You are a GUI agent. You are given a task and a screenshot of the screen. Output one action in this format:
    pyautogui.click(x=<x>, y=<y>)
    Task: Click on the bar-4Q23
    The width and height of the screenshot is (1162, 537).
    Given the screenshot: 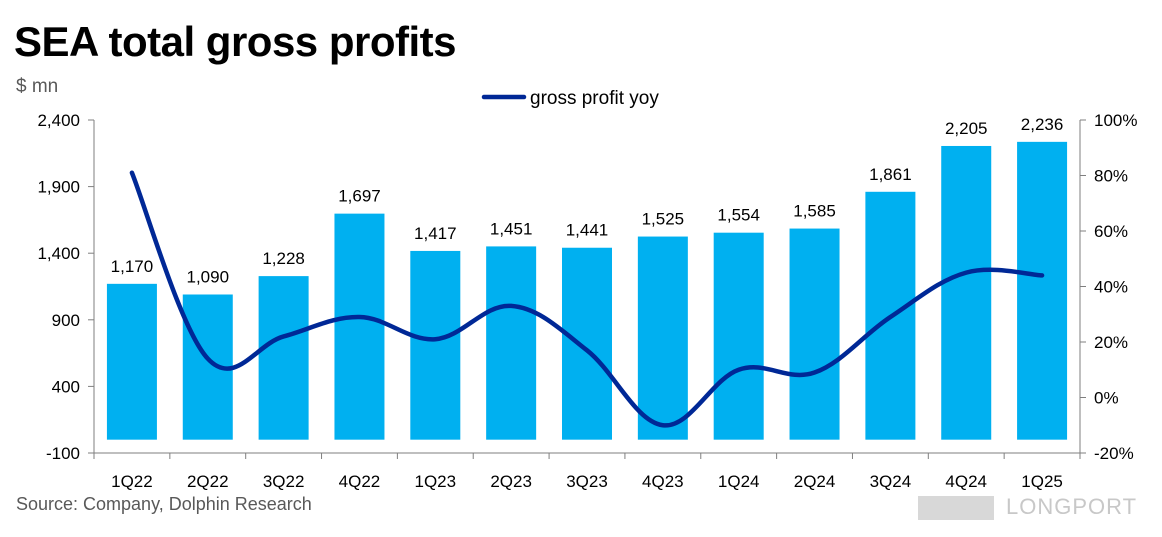 What is the action you would take?
    pyautogui.click(x=662, y=338)
    